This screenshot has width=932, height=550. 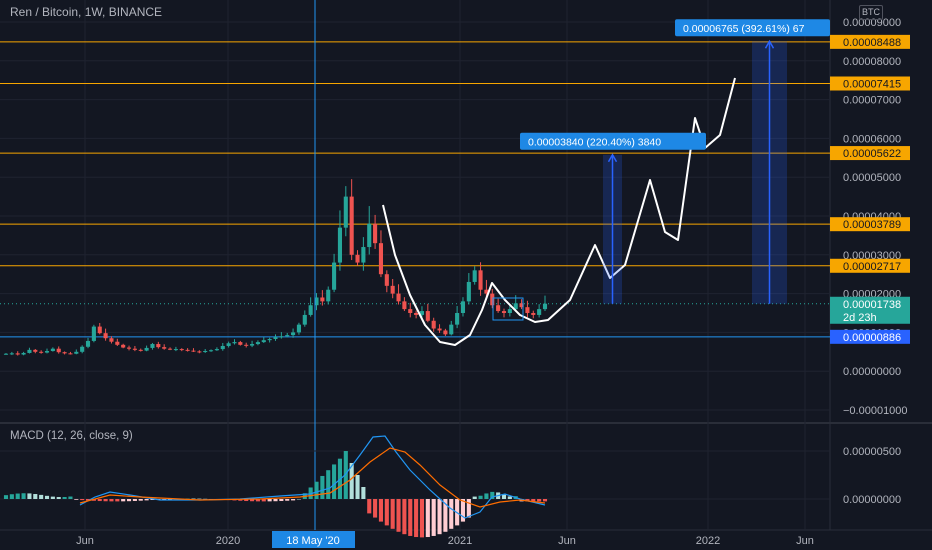 I want to click on price-level-label: 0.00003789, so click(x=872, y=225).